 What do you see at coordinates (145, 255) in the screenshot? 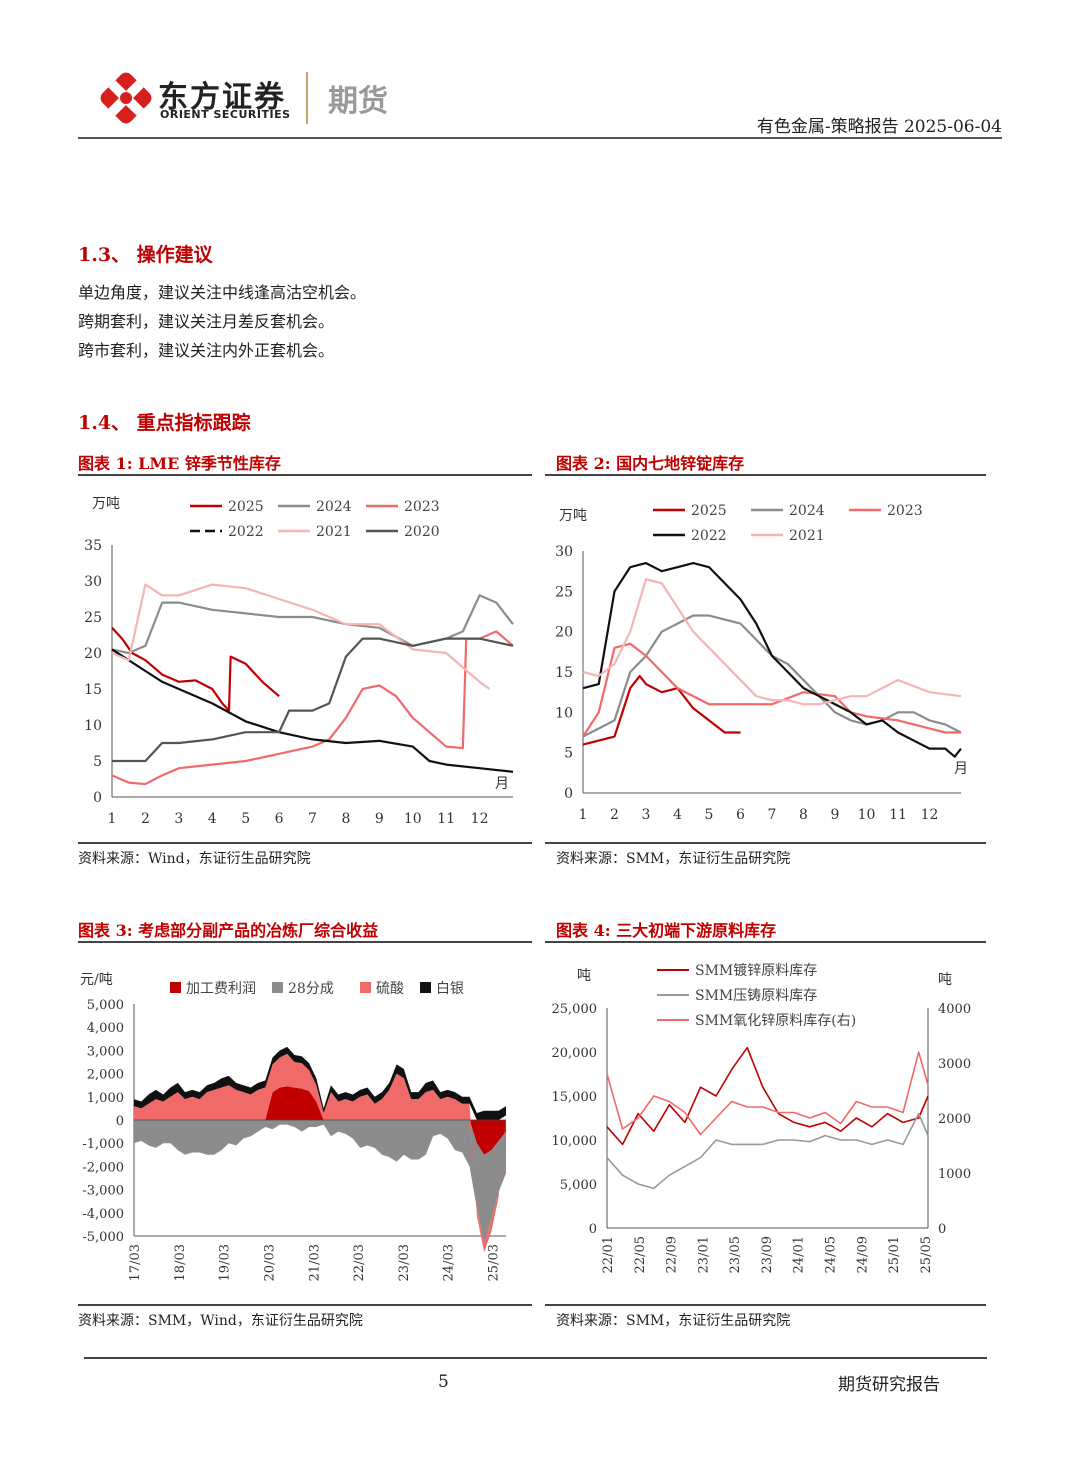
I see `section-1-3-title: 1.3、 操作建议` at bounding box center [145, 255].